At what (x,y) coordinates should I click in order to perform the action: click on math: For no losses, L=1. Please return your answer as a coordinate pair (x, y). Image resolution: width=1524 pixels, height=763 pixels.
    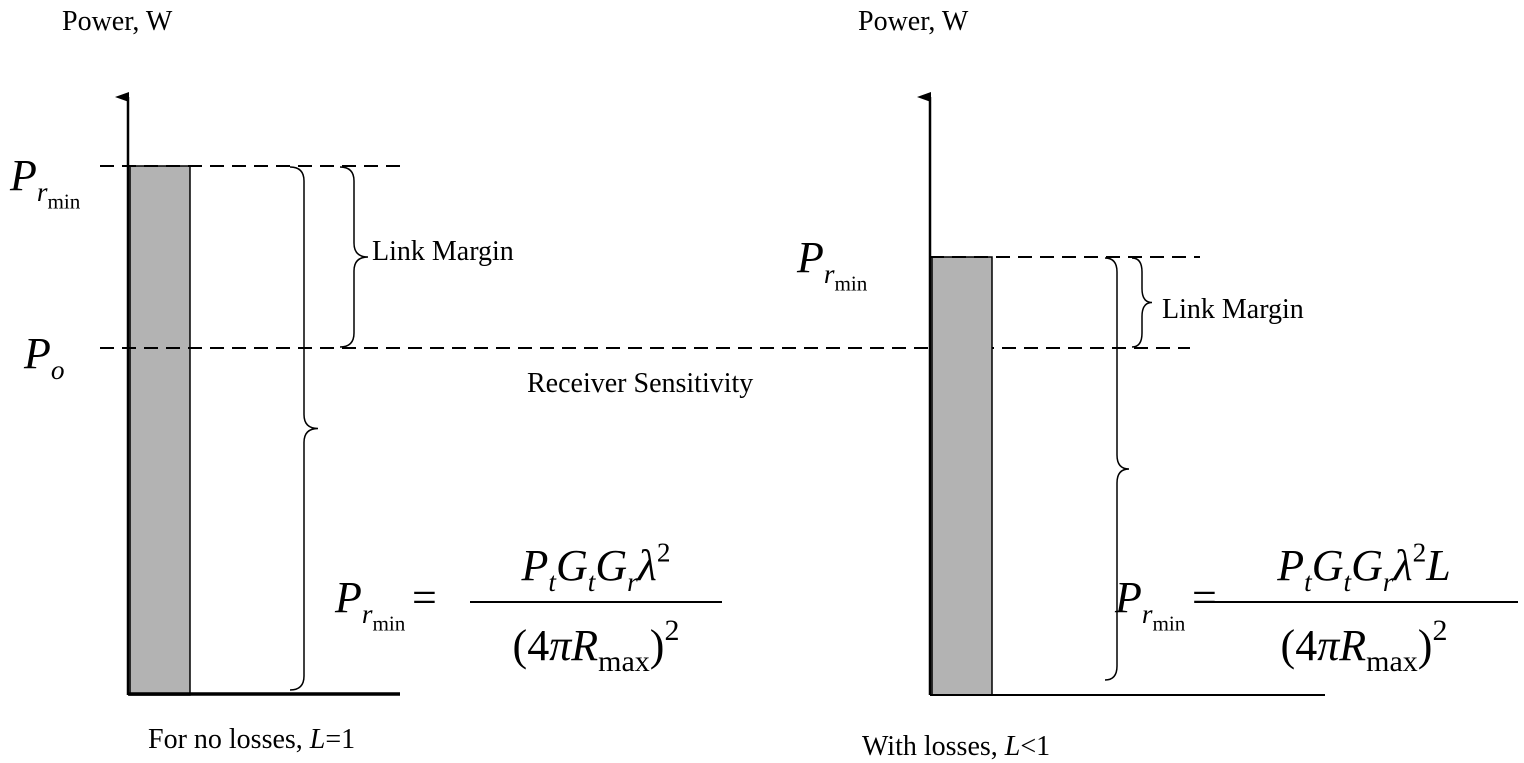
    Looking at the image, I should click on (251, 739).